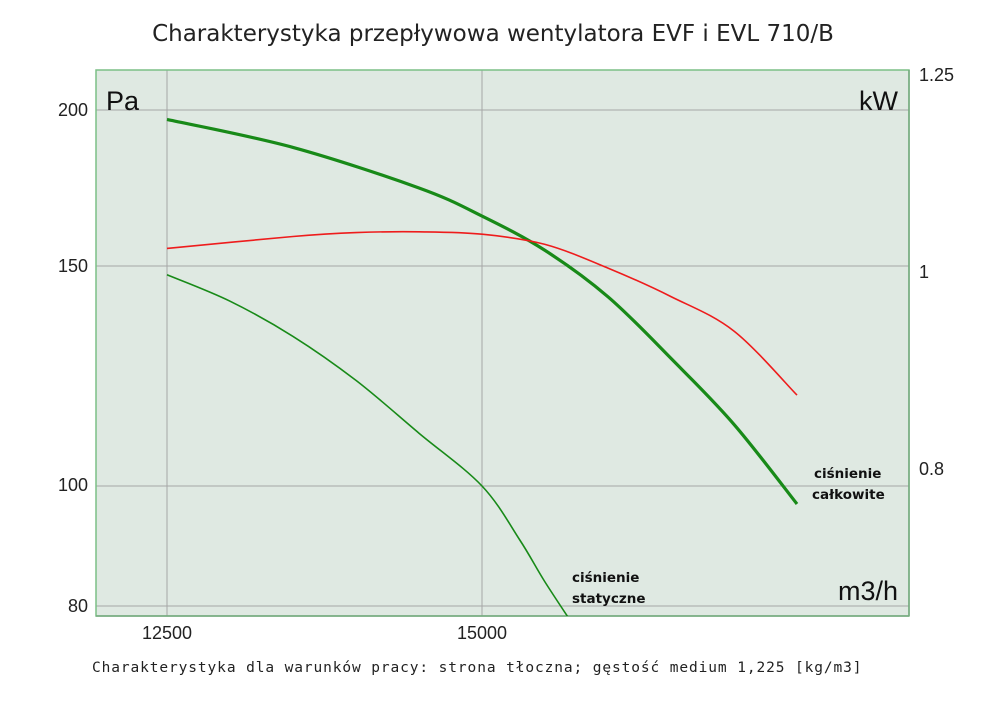  What do you see at coordinates (936, 75) in the screenshot?
I see `y-right-tick-1.25: 1.25` at bounding box center [936, 75].